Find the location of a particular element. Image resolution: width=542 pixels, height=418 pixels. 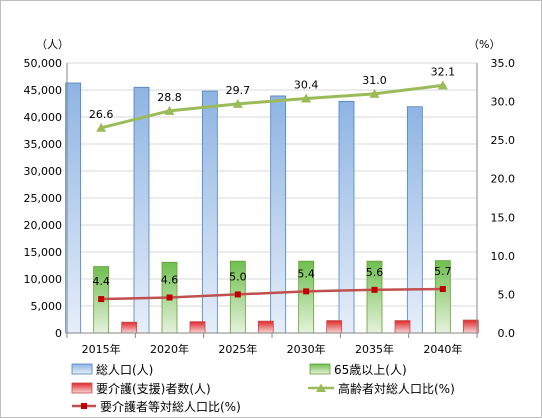

data-label-care-ratio: 4.6 is located at coordinates (170, 280).